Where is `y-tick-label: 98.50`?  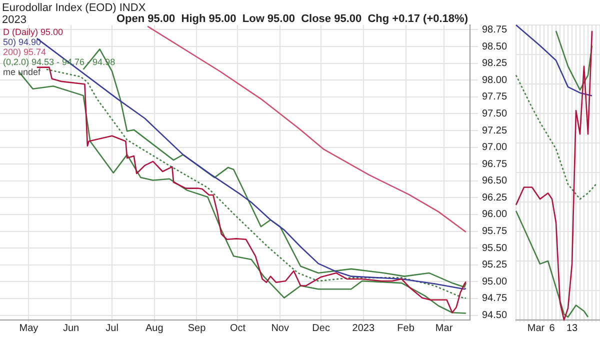
y-tick-label: 98.50 is located at coordinates (495, 46).